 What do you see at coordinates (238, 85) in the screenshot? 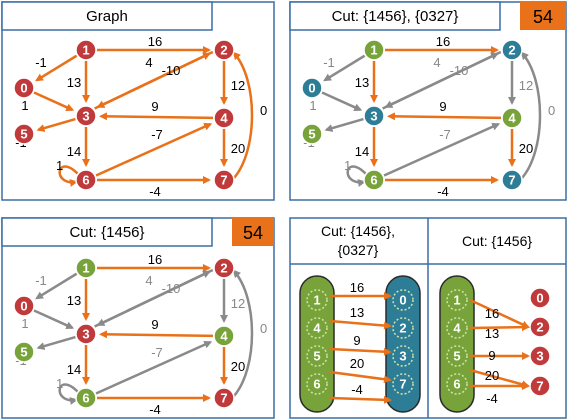
I see `graph-label-w12: 12` at bounding box center [238, 85].